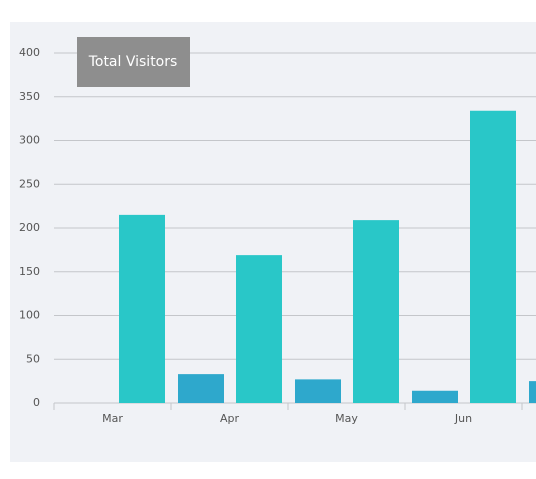 This screenshot has width=536, height=479. I want to click on y-tick-label: 350, so click(29, 96).